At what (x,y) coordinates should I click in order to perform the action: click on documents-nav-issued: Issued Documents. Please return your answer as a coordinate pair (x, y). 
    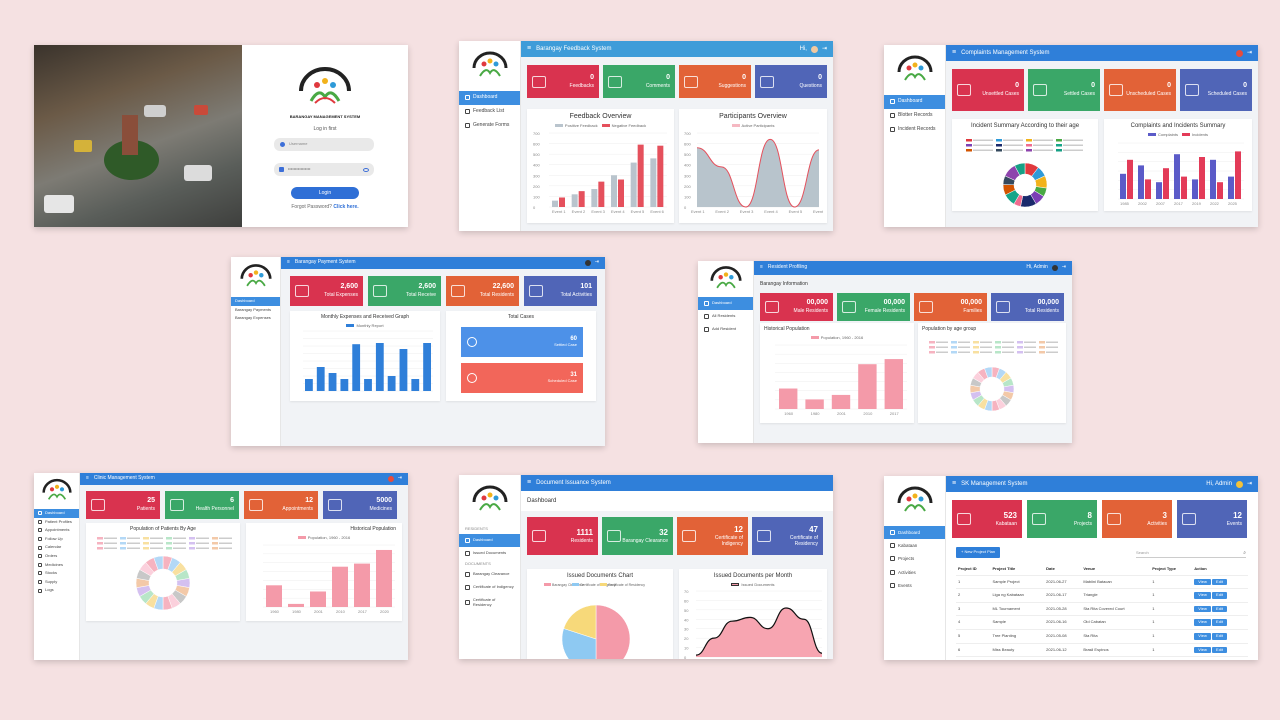
    Looking at the image, I should click on (489, 553).